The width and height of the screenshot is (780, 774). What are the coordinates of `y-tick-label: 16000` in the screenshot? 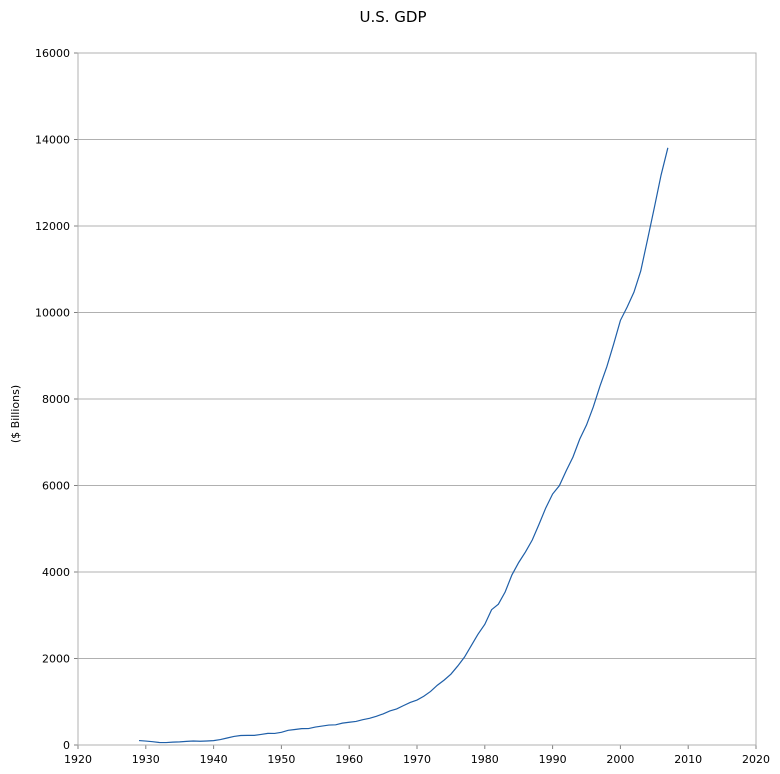 It's located at (52, 53).